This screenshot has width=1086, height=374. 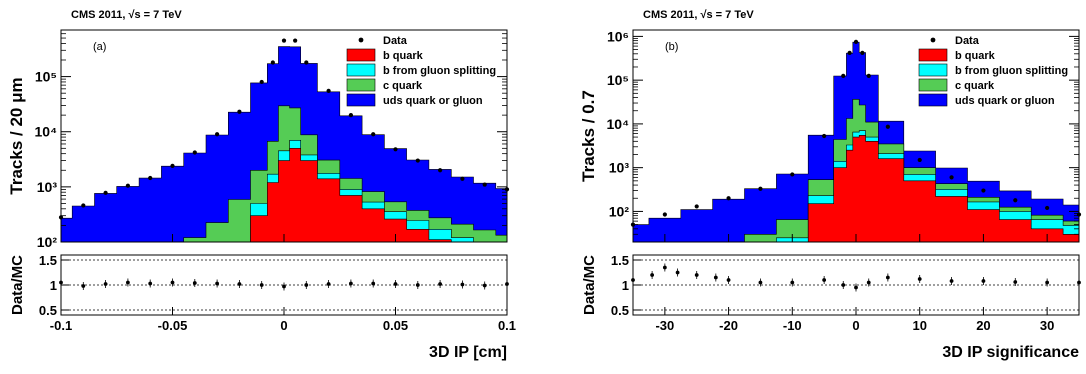 I want to click on x-tick-label: -0.1, so click(x=61, y=325).